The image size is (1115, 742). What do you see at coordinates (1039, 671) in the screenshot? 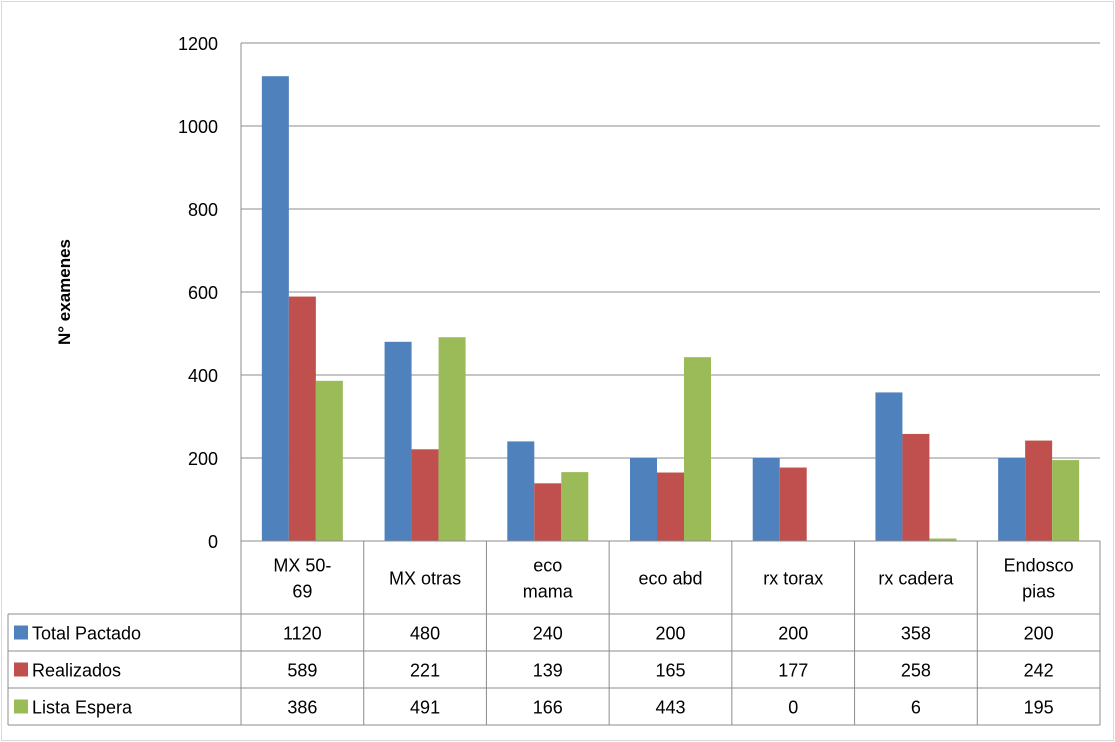
I see `data-label: 242` at bounding box center [1039, 671].